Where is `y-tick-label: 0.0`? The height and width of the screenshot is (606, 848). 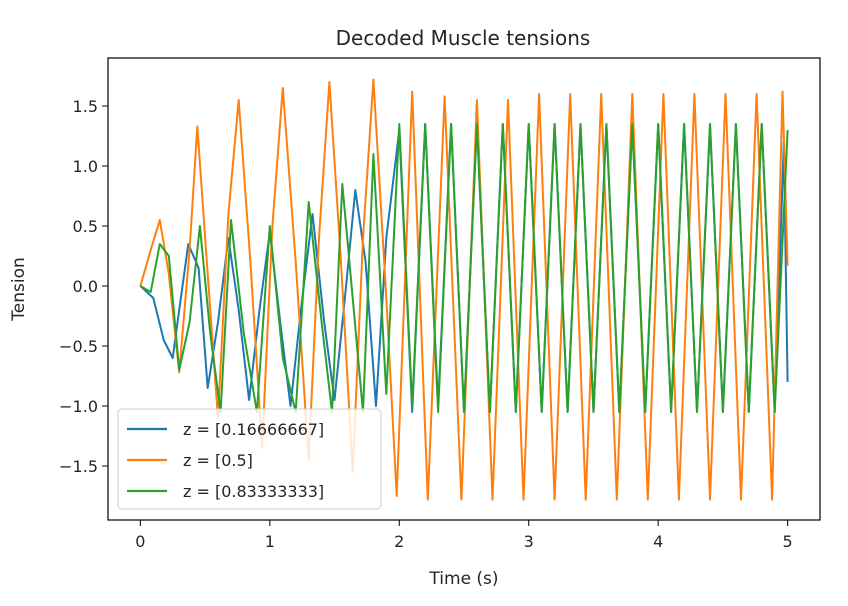 y-tick-label: 0.0 is located at coordinates (85, 286).